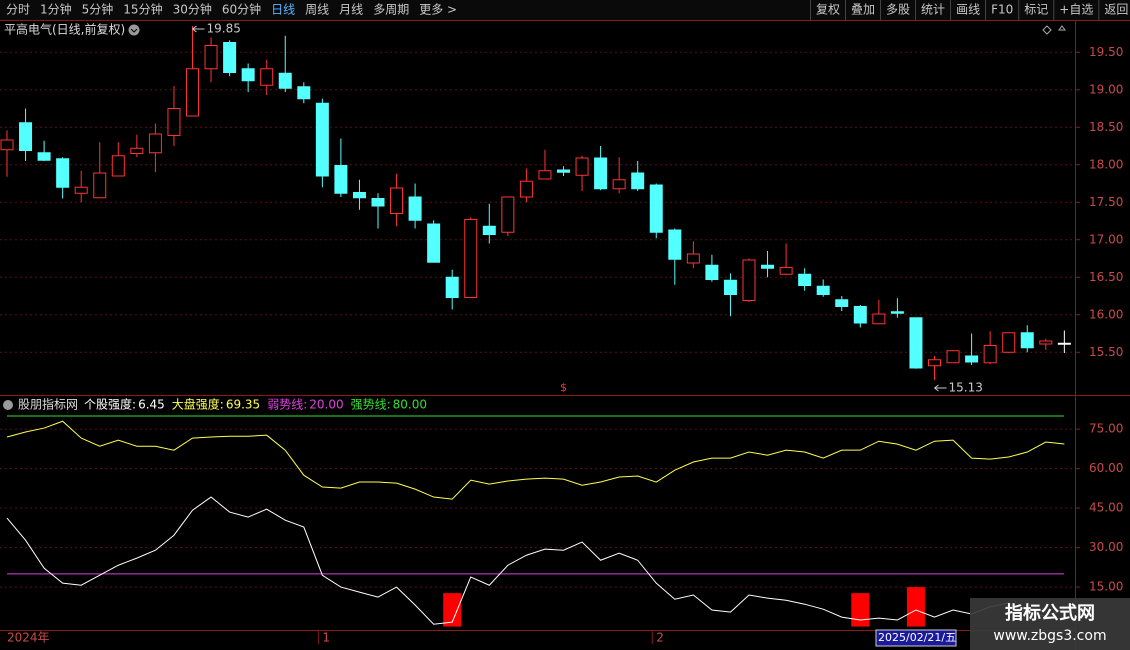  What do you see at coordinates (1106, 468) in the screenshot?
I see `y-tick-label: 60.00` at bounding box center [1106, 468].